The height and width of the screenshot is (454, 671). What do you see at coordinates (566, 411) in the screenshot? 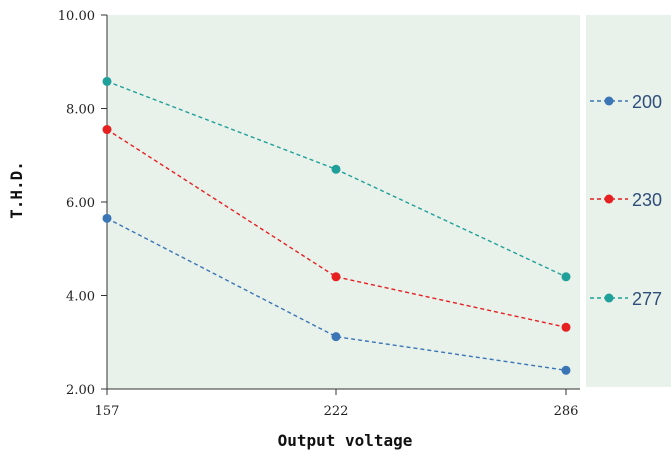
I see `x-tick-label: 286` at bounding box center [566, 411].